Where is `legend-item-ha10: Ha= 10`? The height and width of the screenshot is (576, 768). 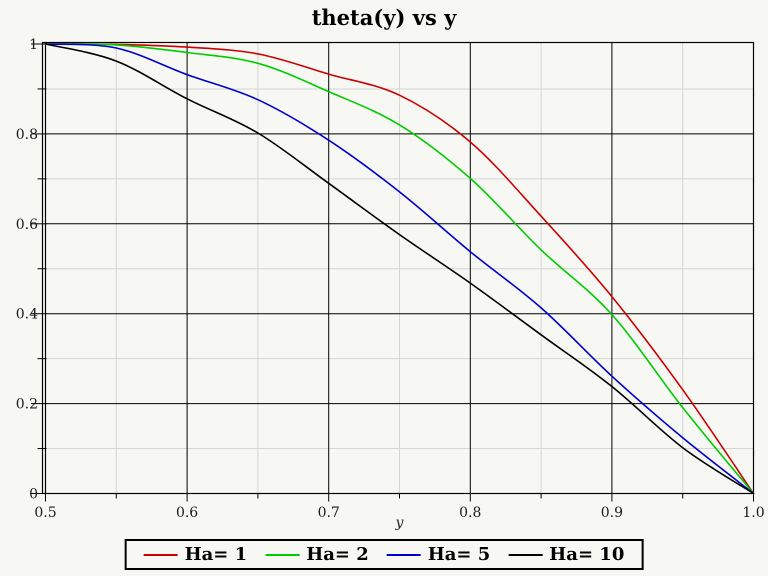 legend-item-ha10: Ha= 10 is located at coordinates (566, 554).